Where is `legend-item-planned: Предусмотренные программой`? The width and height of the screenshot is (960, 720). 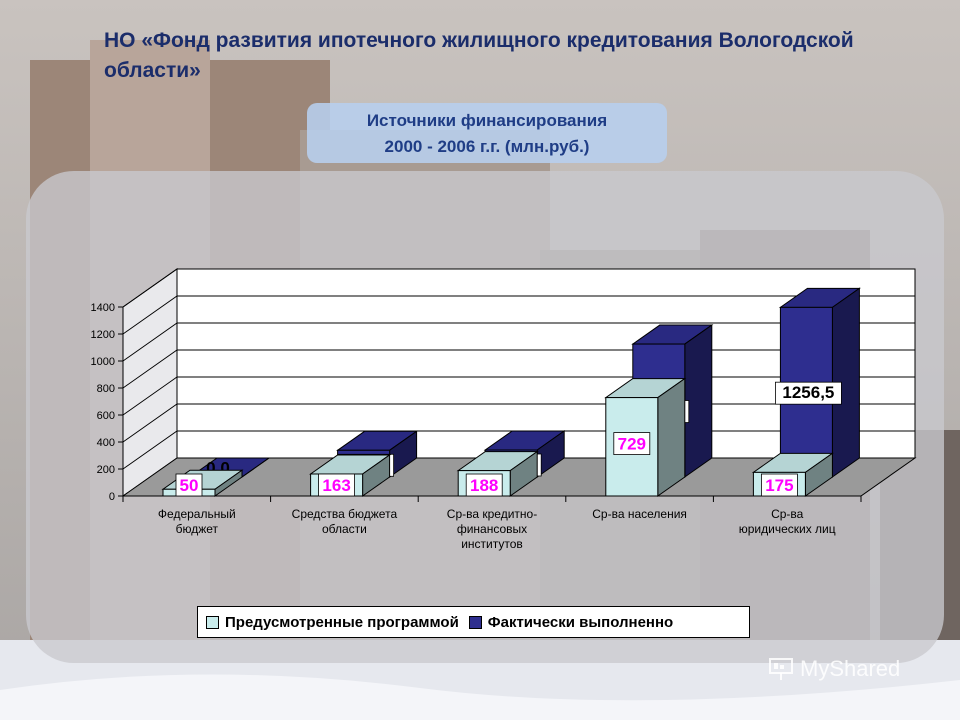
legend-item-planned: Предусмотренные программой is located at coordinates (332, 622).